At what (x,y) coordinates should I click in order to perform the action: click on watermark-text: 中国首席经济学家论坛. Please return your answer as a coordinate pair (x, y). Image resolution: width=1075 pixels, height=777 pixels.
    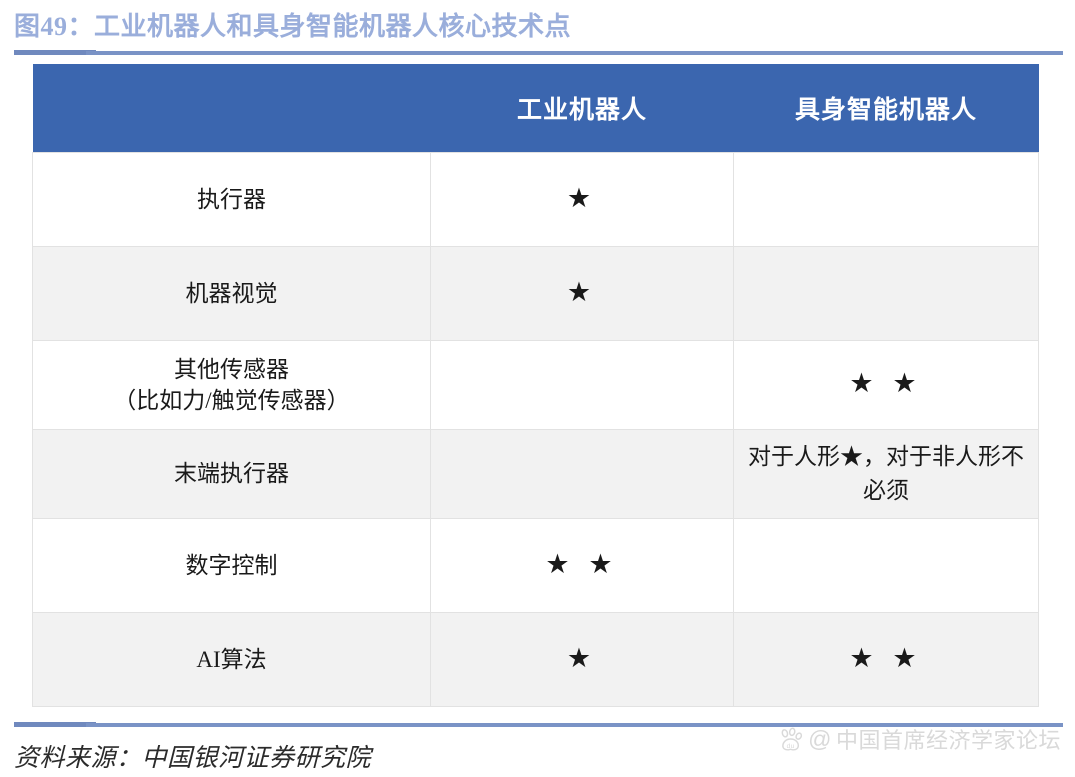
    Looking at the image, I should click on (948, 740).